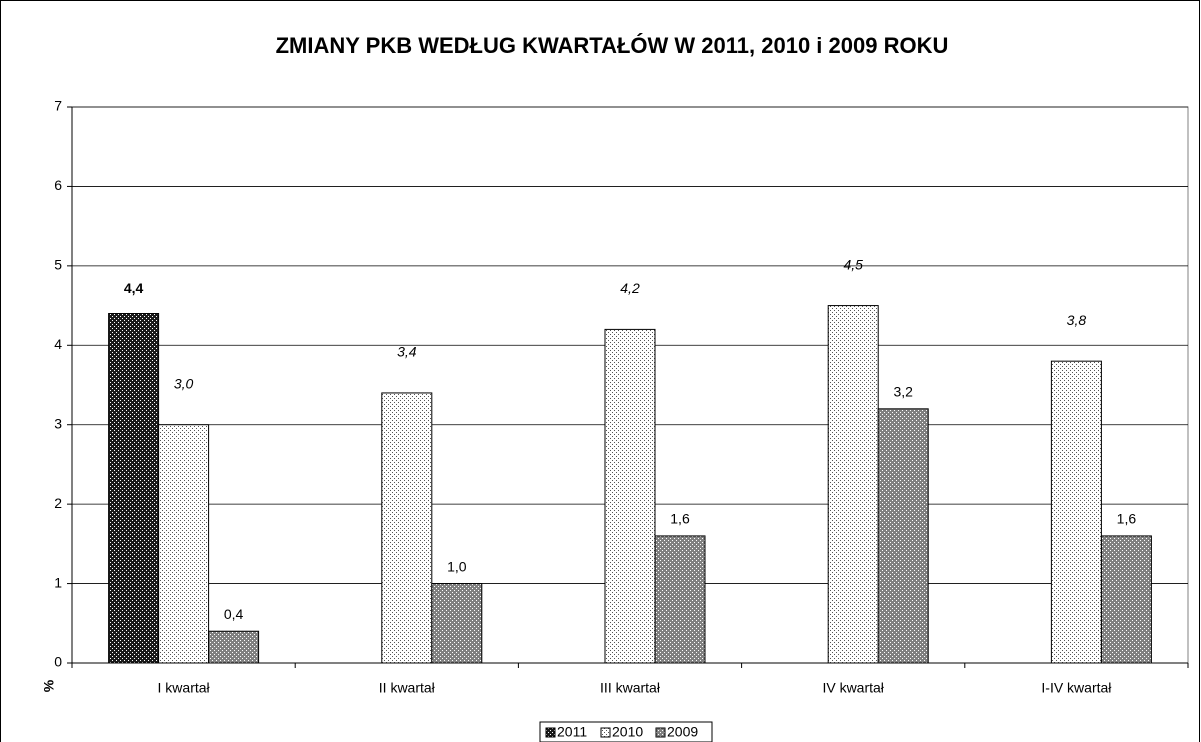 The image size is (1201, 742). I want to click on x-tick-label: I-IV kwartał, so click(1076, 688).